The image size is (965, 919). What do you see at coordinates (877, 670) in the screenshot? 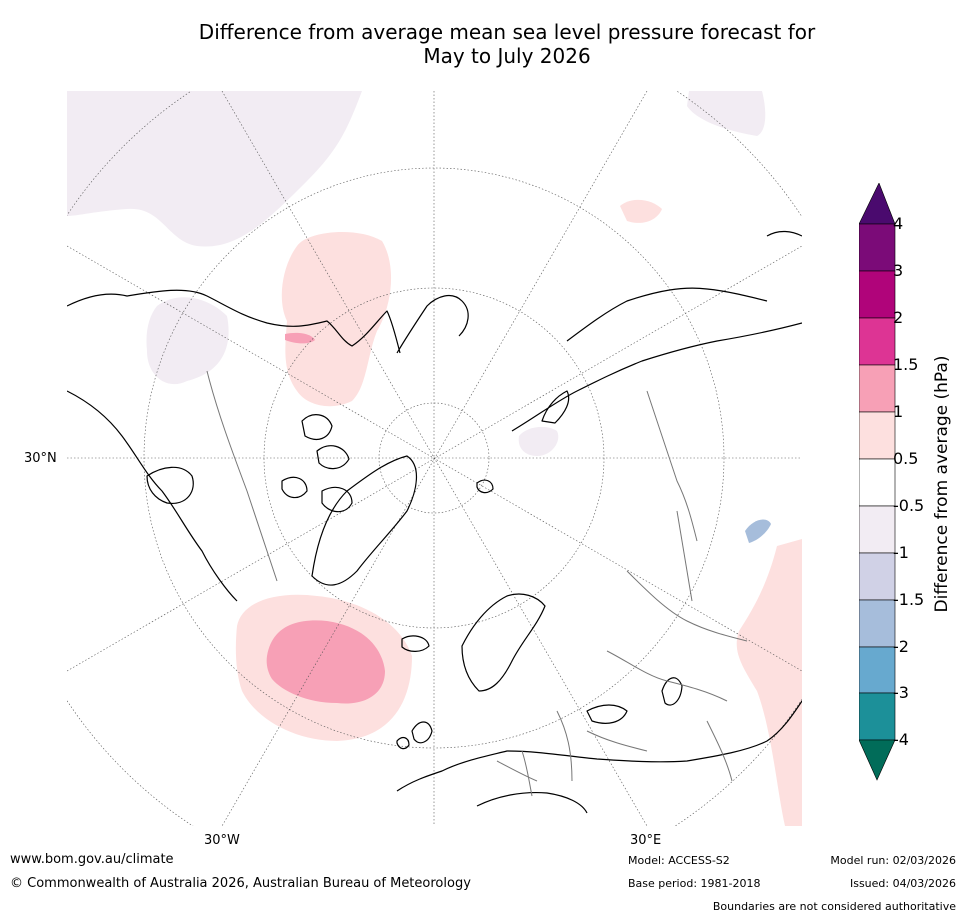
I see `colorbar-bin-m3-m2` at bounding box center [877, 670].